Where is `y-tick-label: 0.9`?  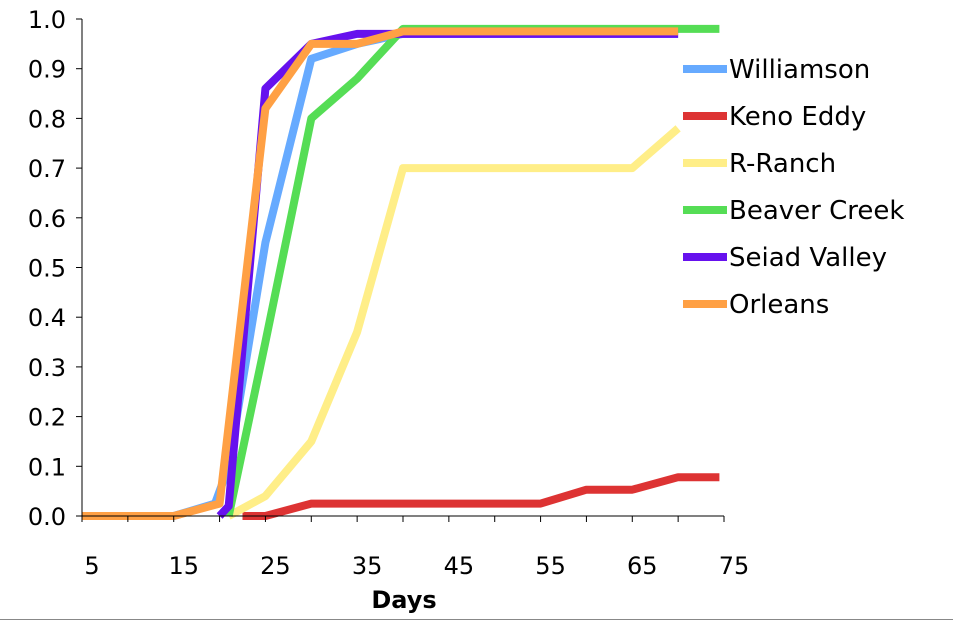 y-tick-label: 0.9 is located at coordinates (47, 70).